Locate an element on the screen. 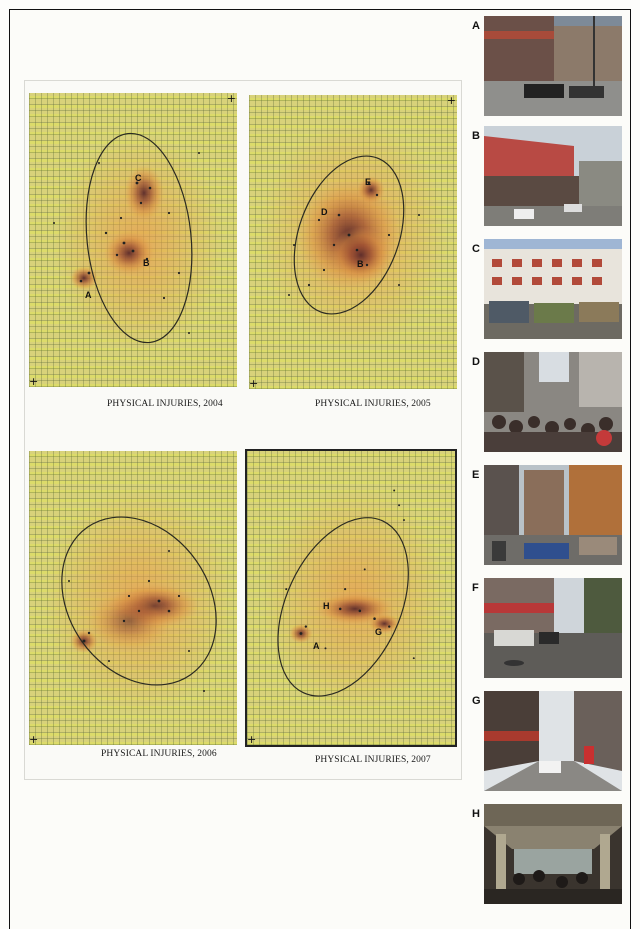  photo-row-d: D is located at coordinates (550, 402).